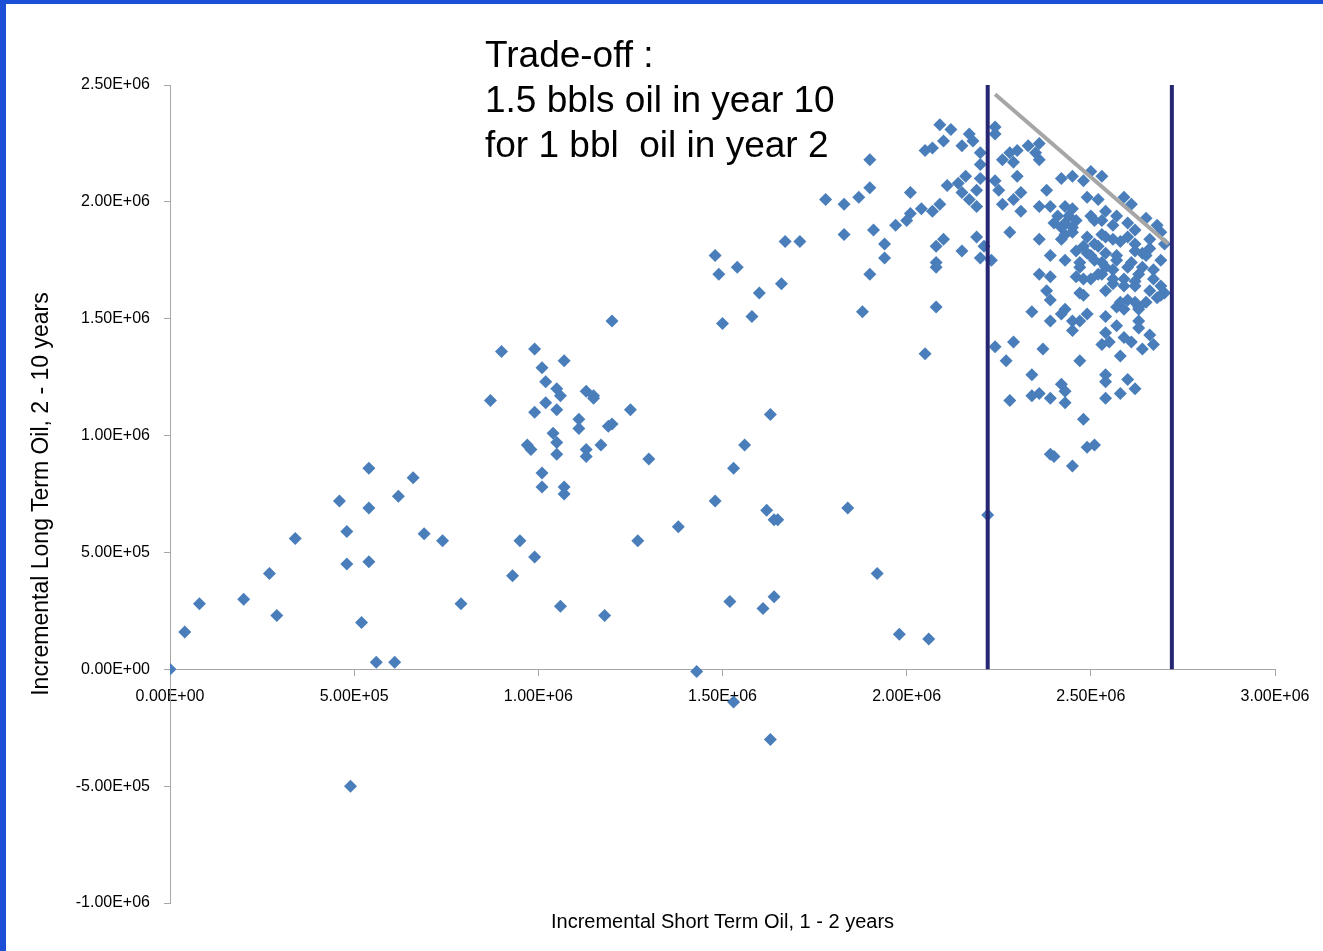  What do you see at coordinates (907, 696) in the screenshot?
I see `x-tick-label: 2.00E+06` at bounding box center [907, 696].